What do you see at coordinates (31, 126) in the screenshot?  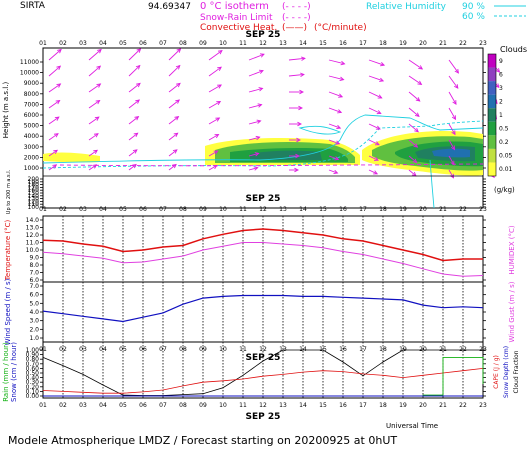 I see `height-tick-6: 5000` at bounding box center [31, 126].